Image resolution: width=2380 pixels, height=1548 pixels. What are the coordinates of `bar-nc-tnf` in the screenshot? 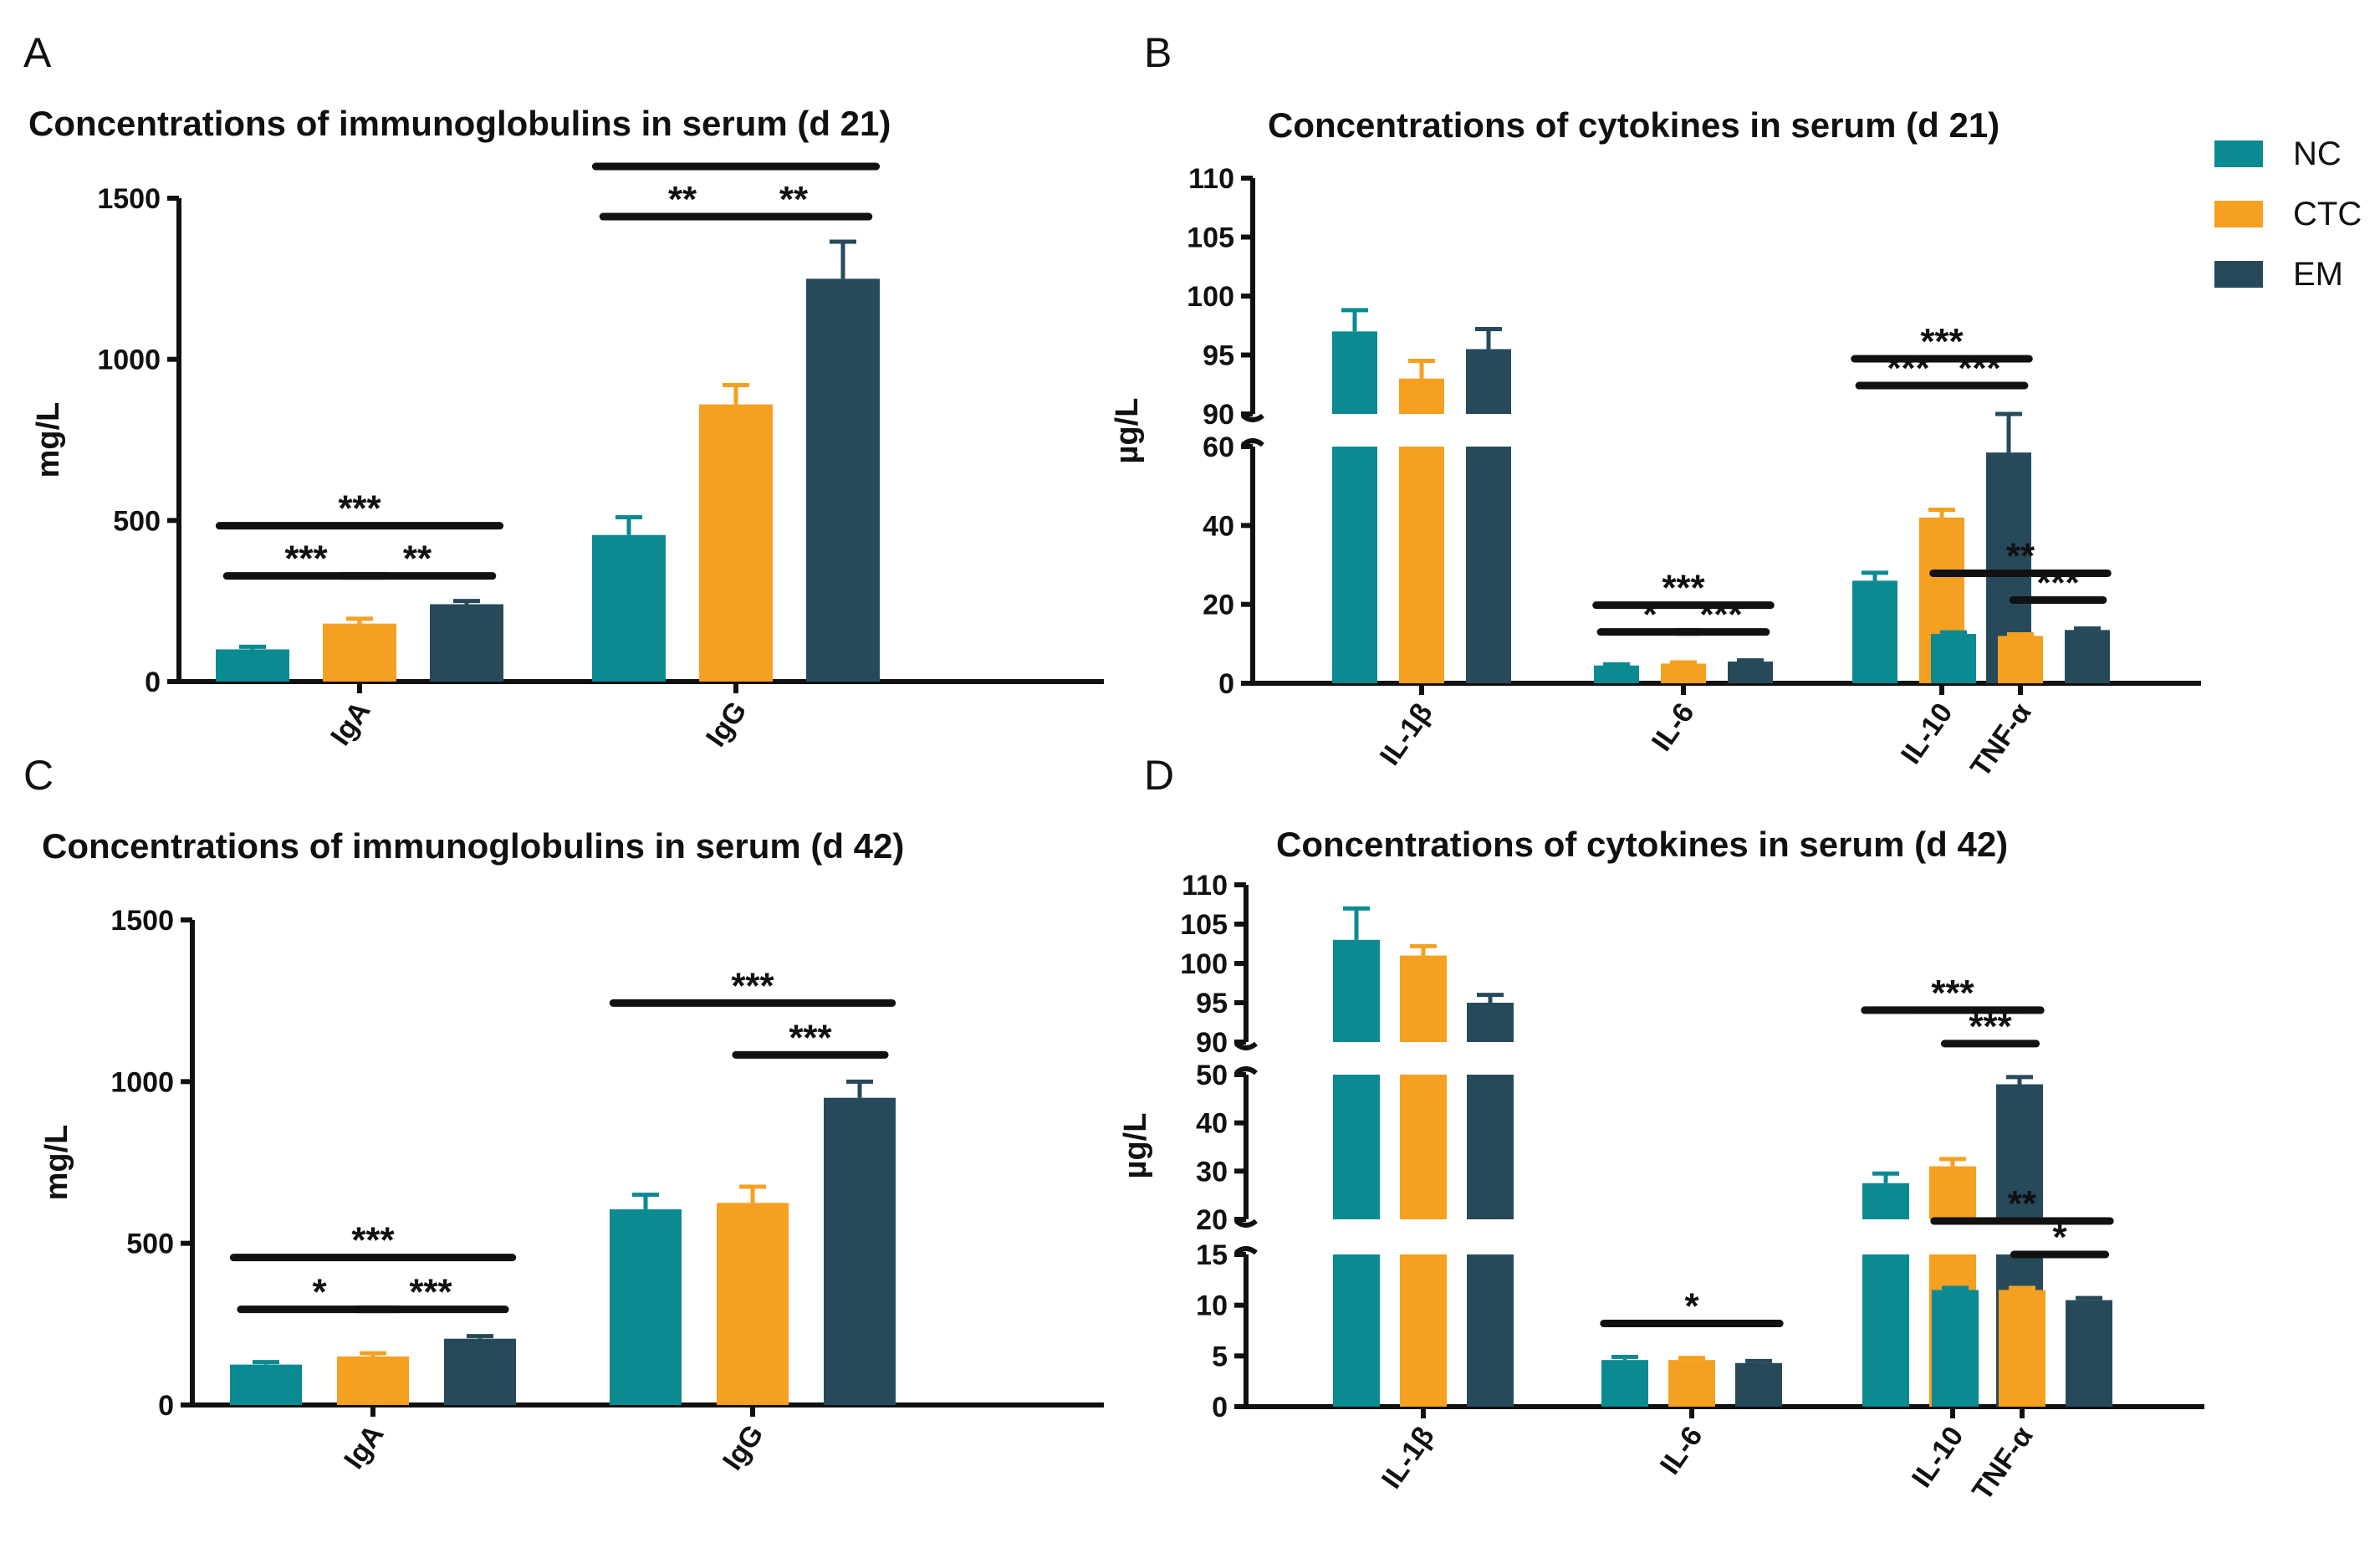 It's located at (1955, 1348).